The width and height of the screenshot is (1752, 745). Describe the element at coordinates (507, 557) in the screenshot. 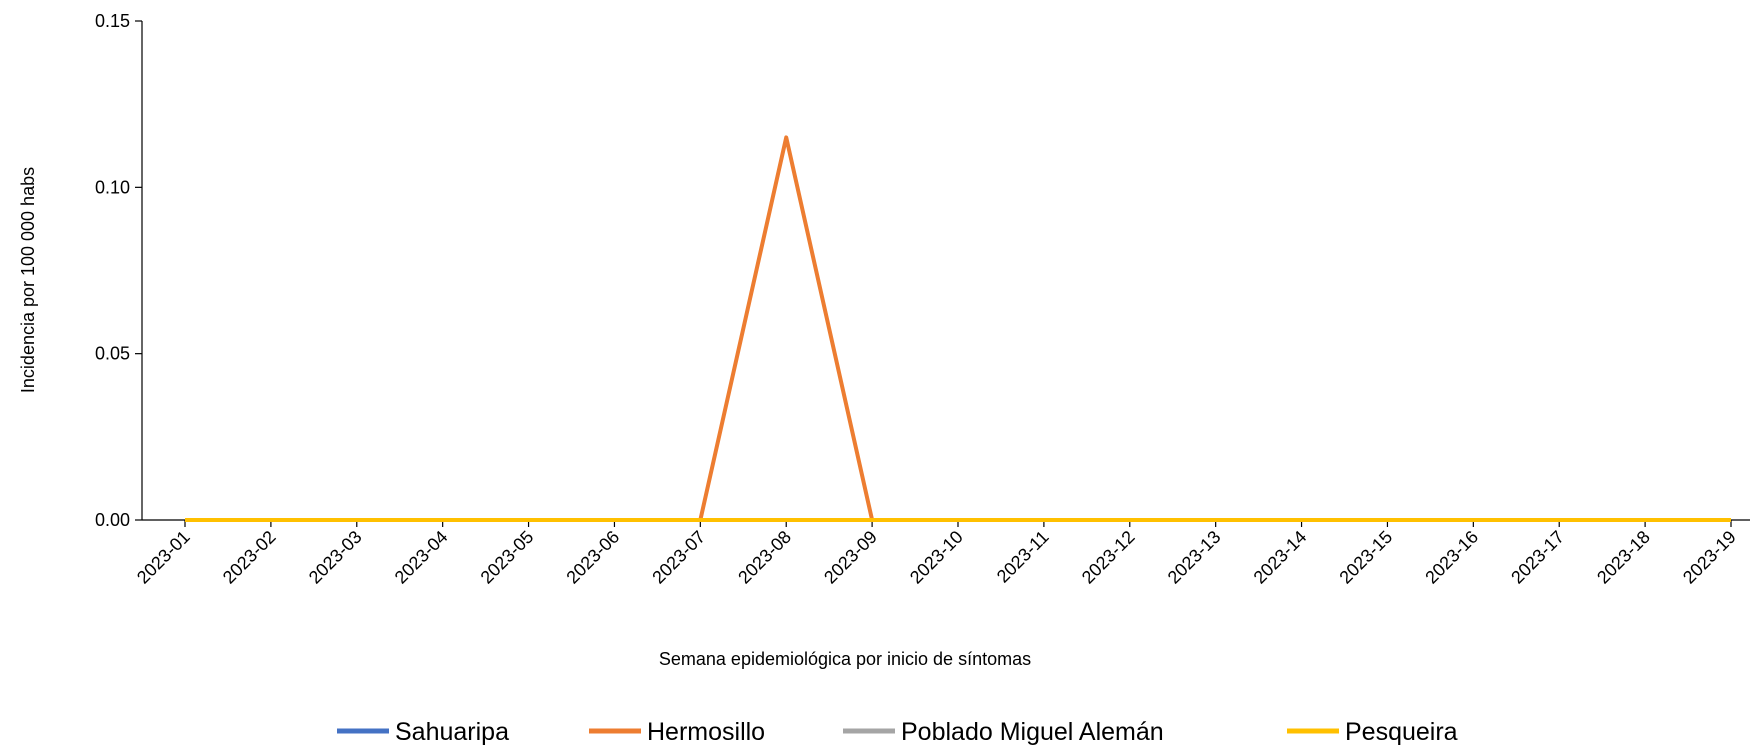

I see `x-tick-label: 2023-05` at that location.